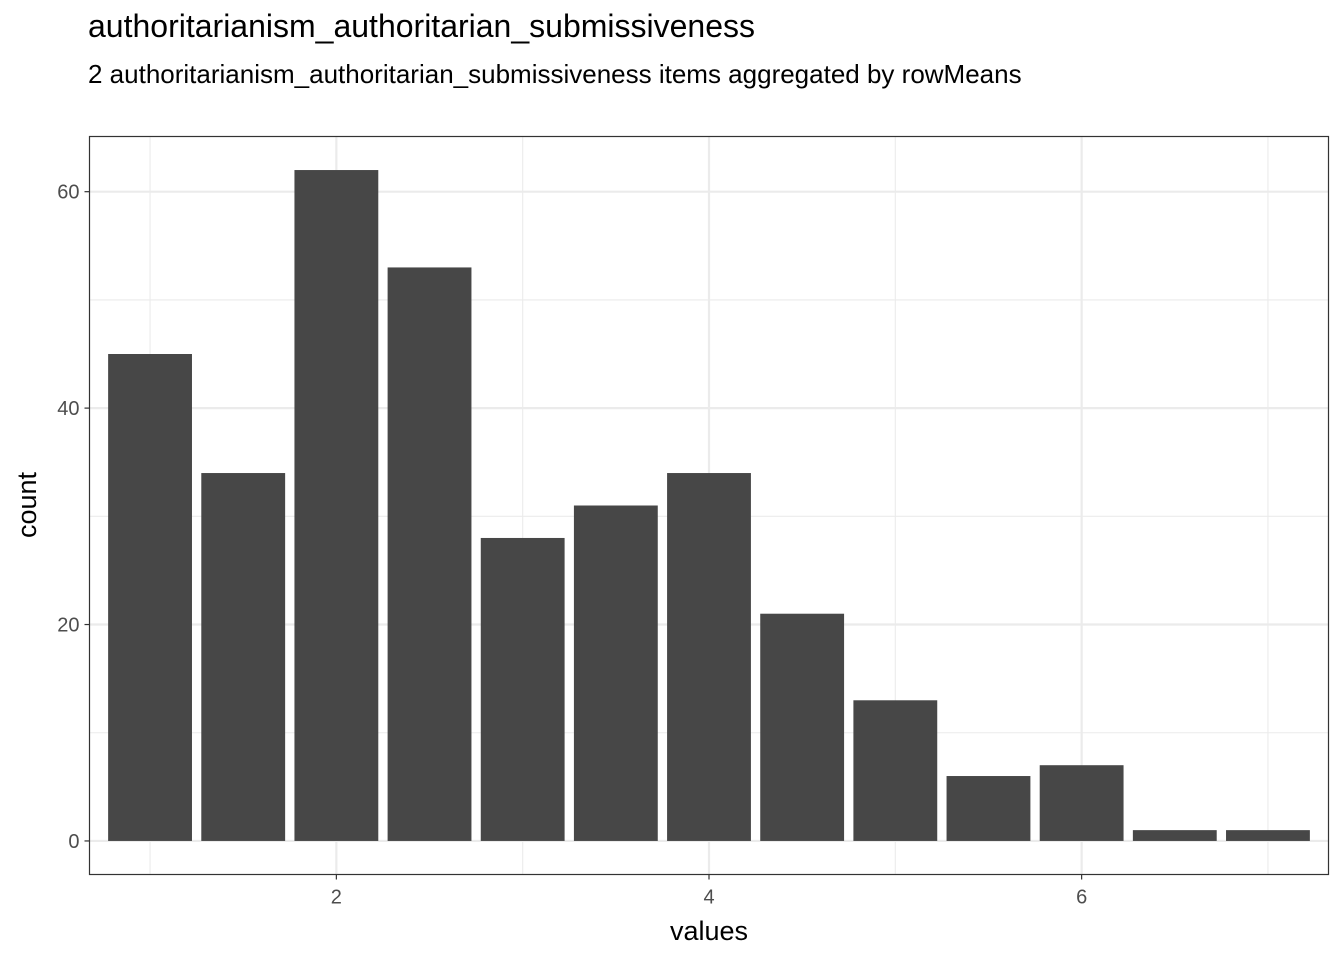  Describe the element at coordinates (709, 931) in the screenshot. I see `x-axis-title: values` at that location.